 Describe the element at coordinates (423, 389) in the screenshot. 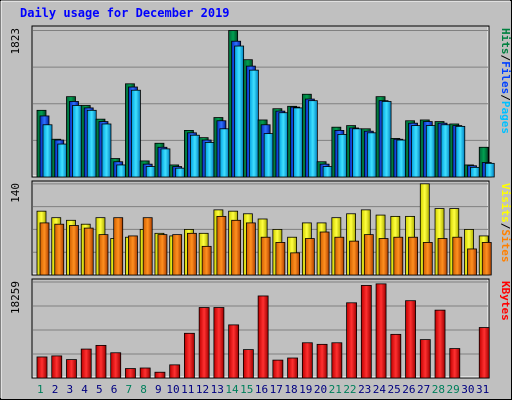

I see `x-label-day-27: 27` at that location.